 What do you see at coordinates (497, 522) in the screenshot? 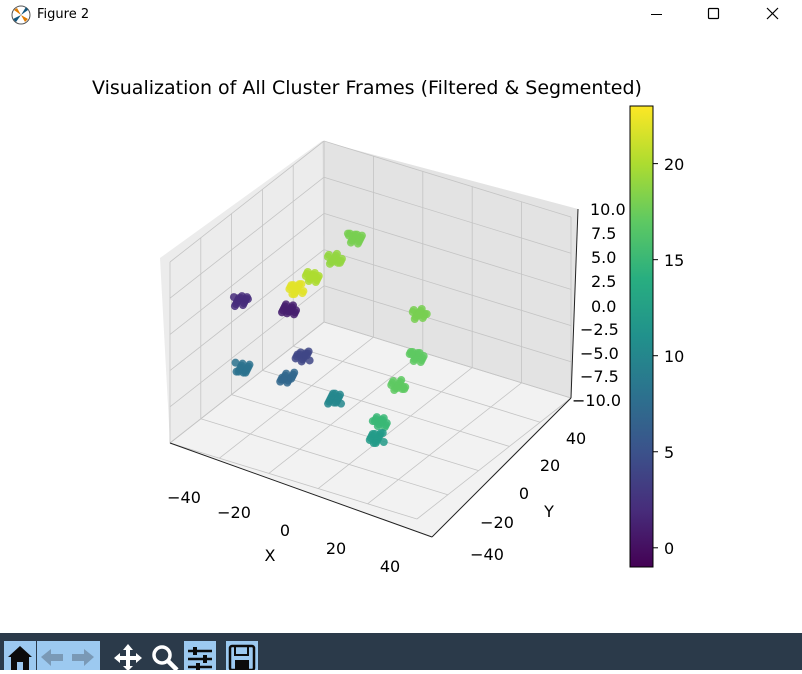
I see `y-tick-label: −20` at bounding box center [497, 522].